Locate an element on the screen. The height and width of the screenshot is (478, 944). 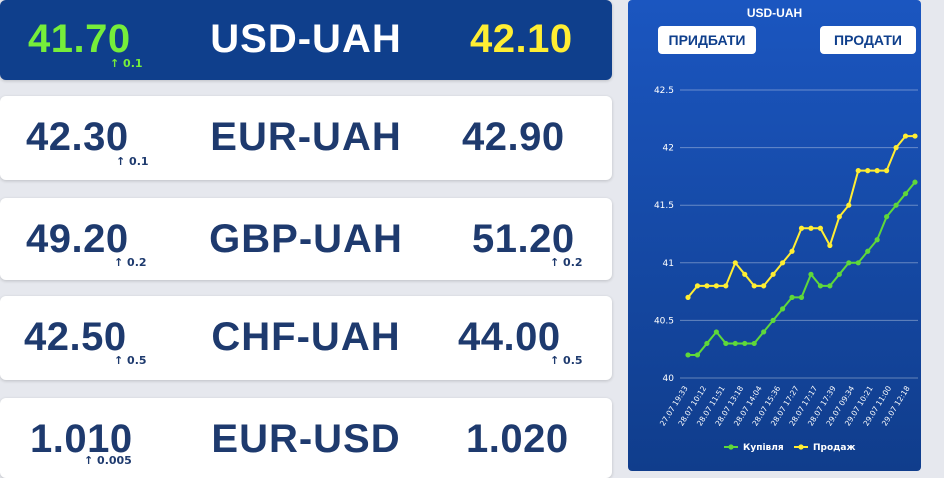
sell-button: ПРОДАТИ is located at coordinates (868, 40).